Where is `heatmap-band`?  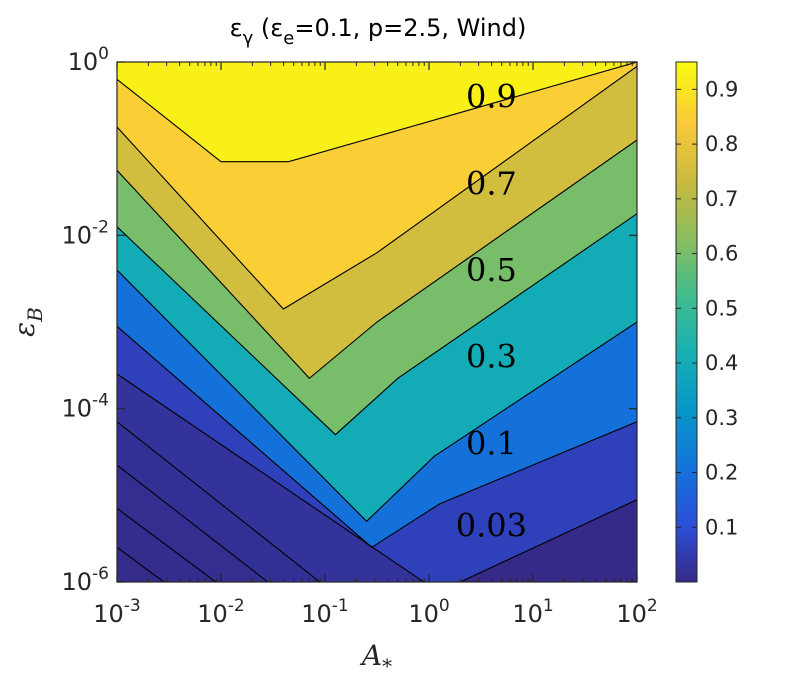
heatmap-band is located at coordinates (377, 112).